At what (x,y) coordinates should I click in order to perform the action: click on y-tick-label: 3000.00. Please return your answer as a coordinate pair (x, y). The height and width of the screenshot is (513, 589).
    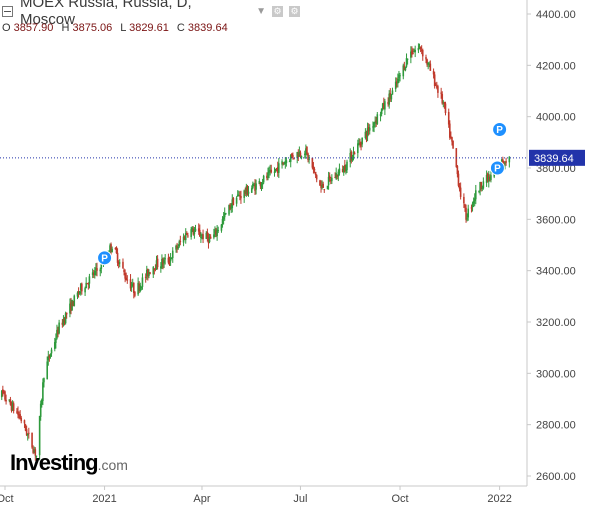
    Looking at the image, I should click on (556, 374).